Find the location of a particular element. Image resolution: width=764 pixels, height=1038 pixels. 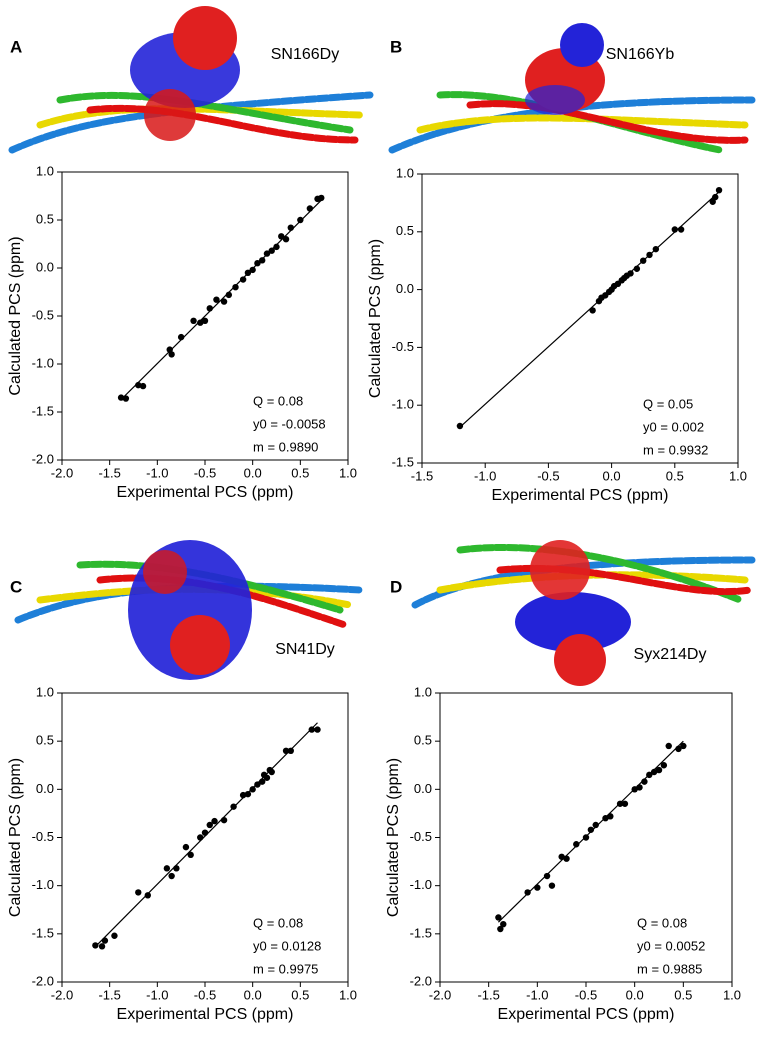

fit-stat: y0 = 0.0052 is located at coordinates (671, 945).